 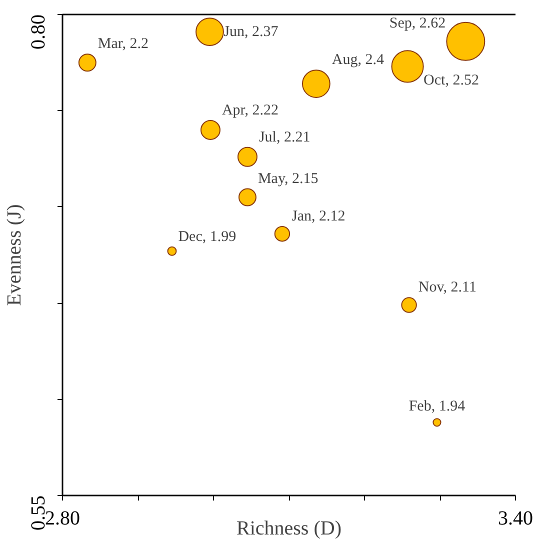 I want to click on data-label: Mar, 2.2, so click(x=123, y=44).